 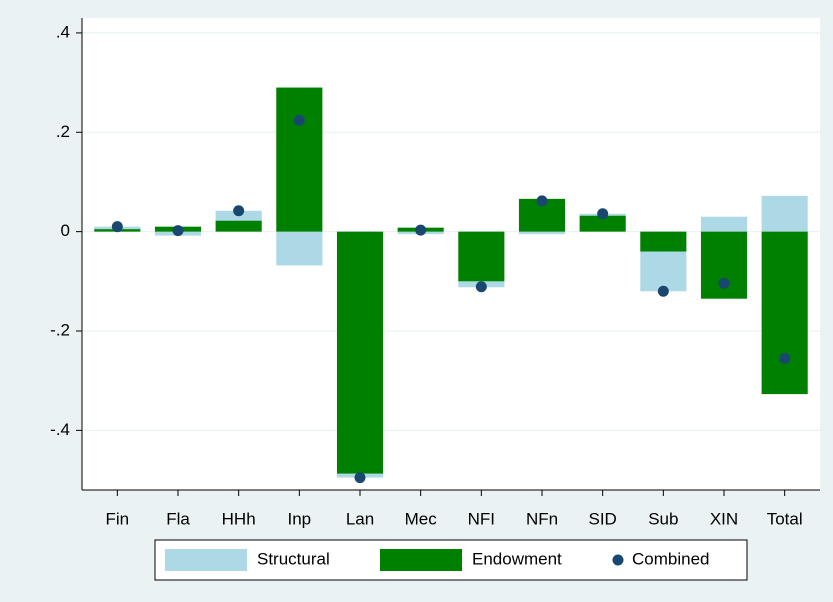 I want to click on x-tick-label: XIN, so click(x=724, y=518).